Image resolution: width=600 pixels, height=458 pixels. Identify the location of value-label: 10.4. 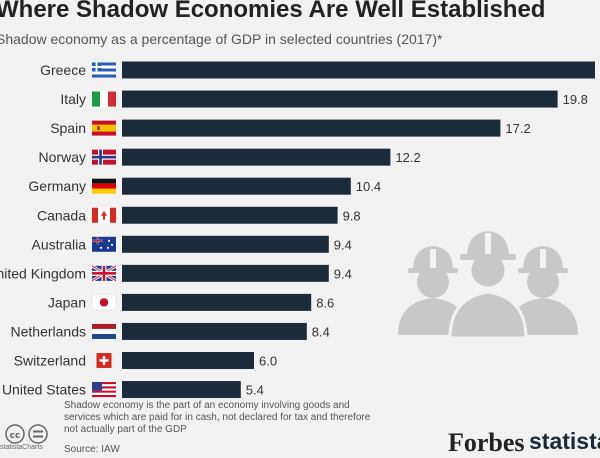
(368, 186).